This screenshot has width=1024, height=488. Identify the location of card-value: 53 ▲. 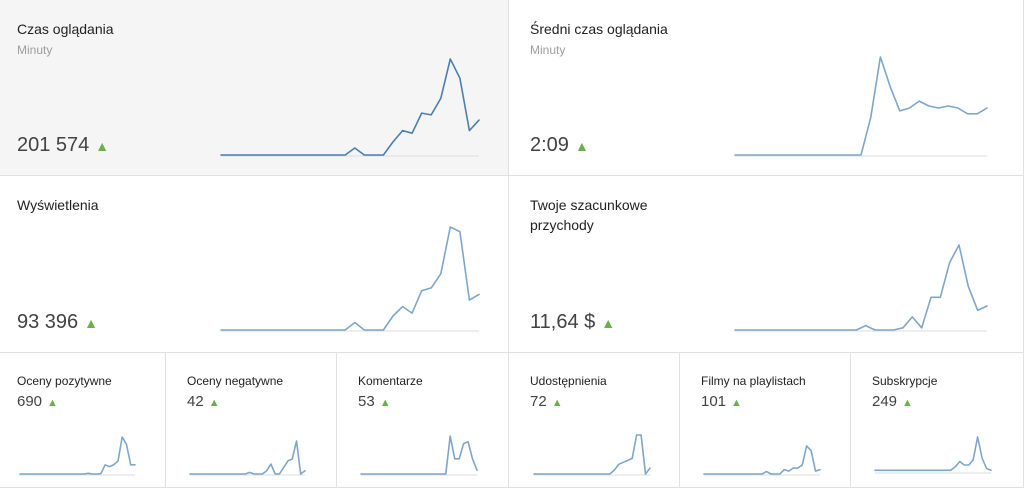
(374, 401).